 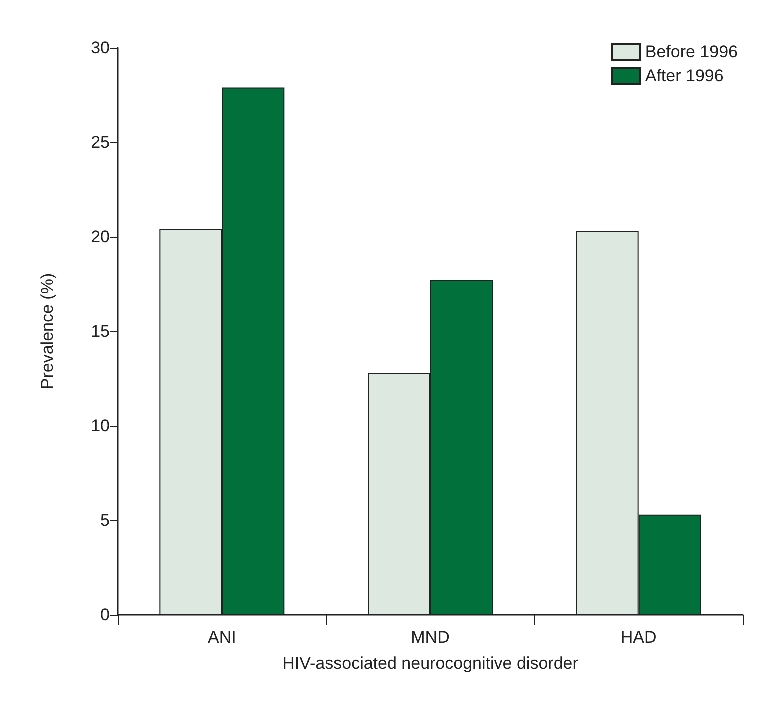 I want to click on x-tick-label: MND, so click(x=430, y=637).